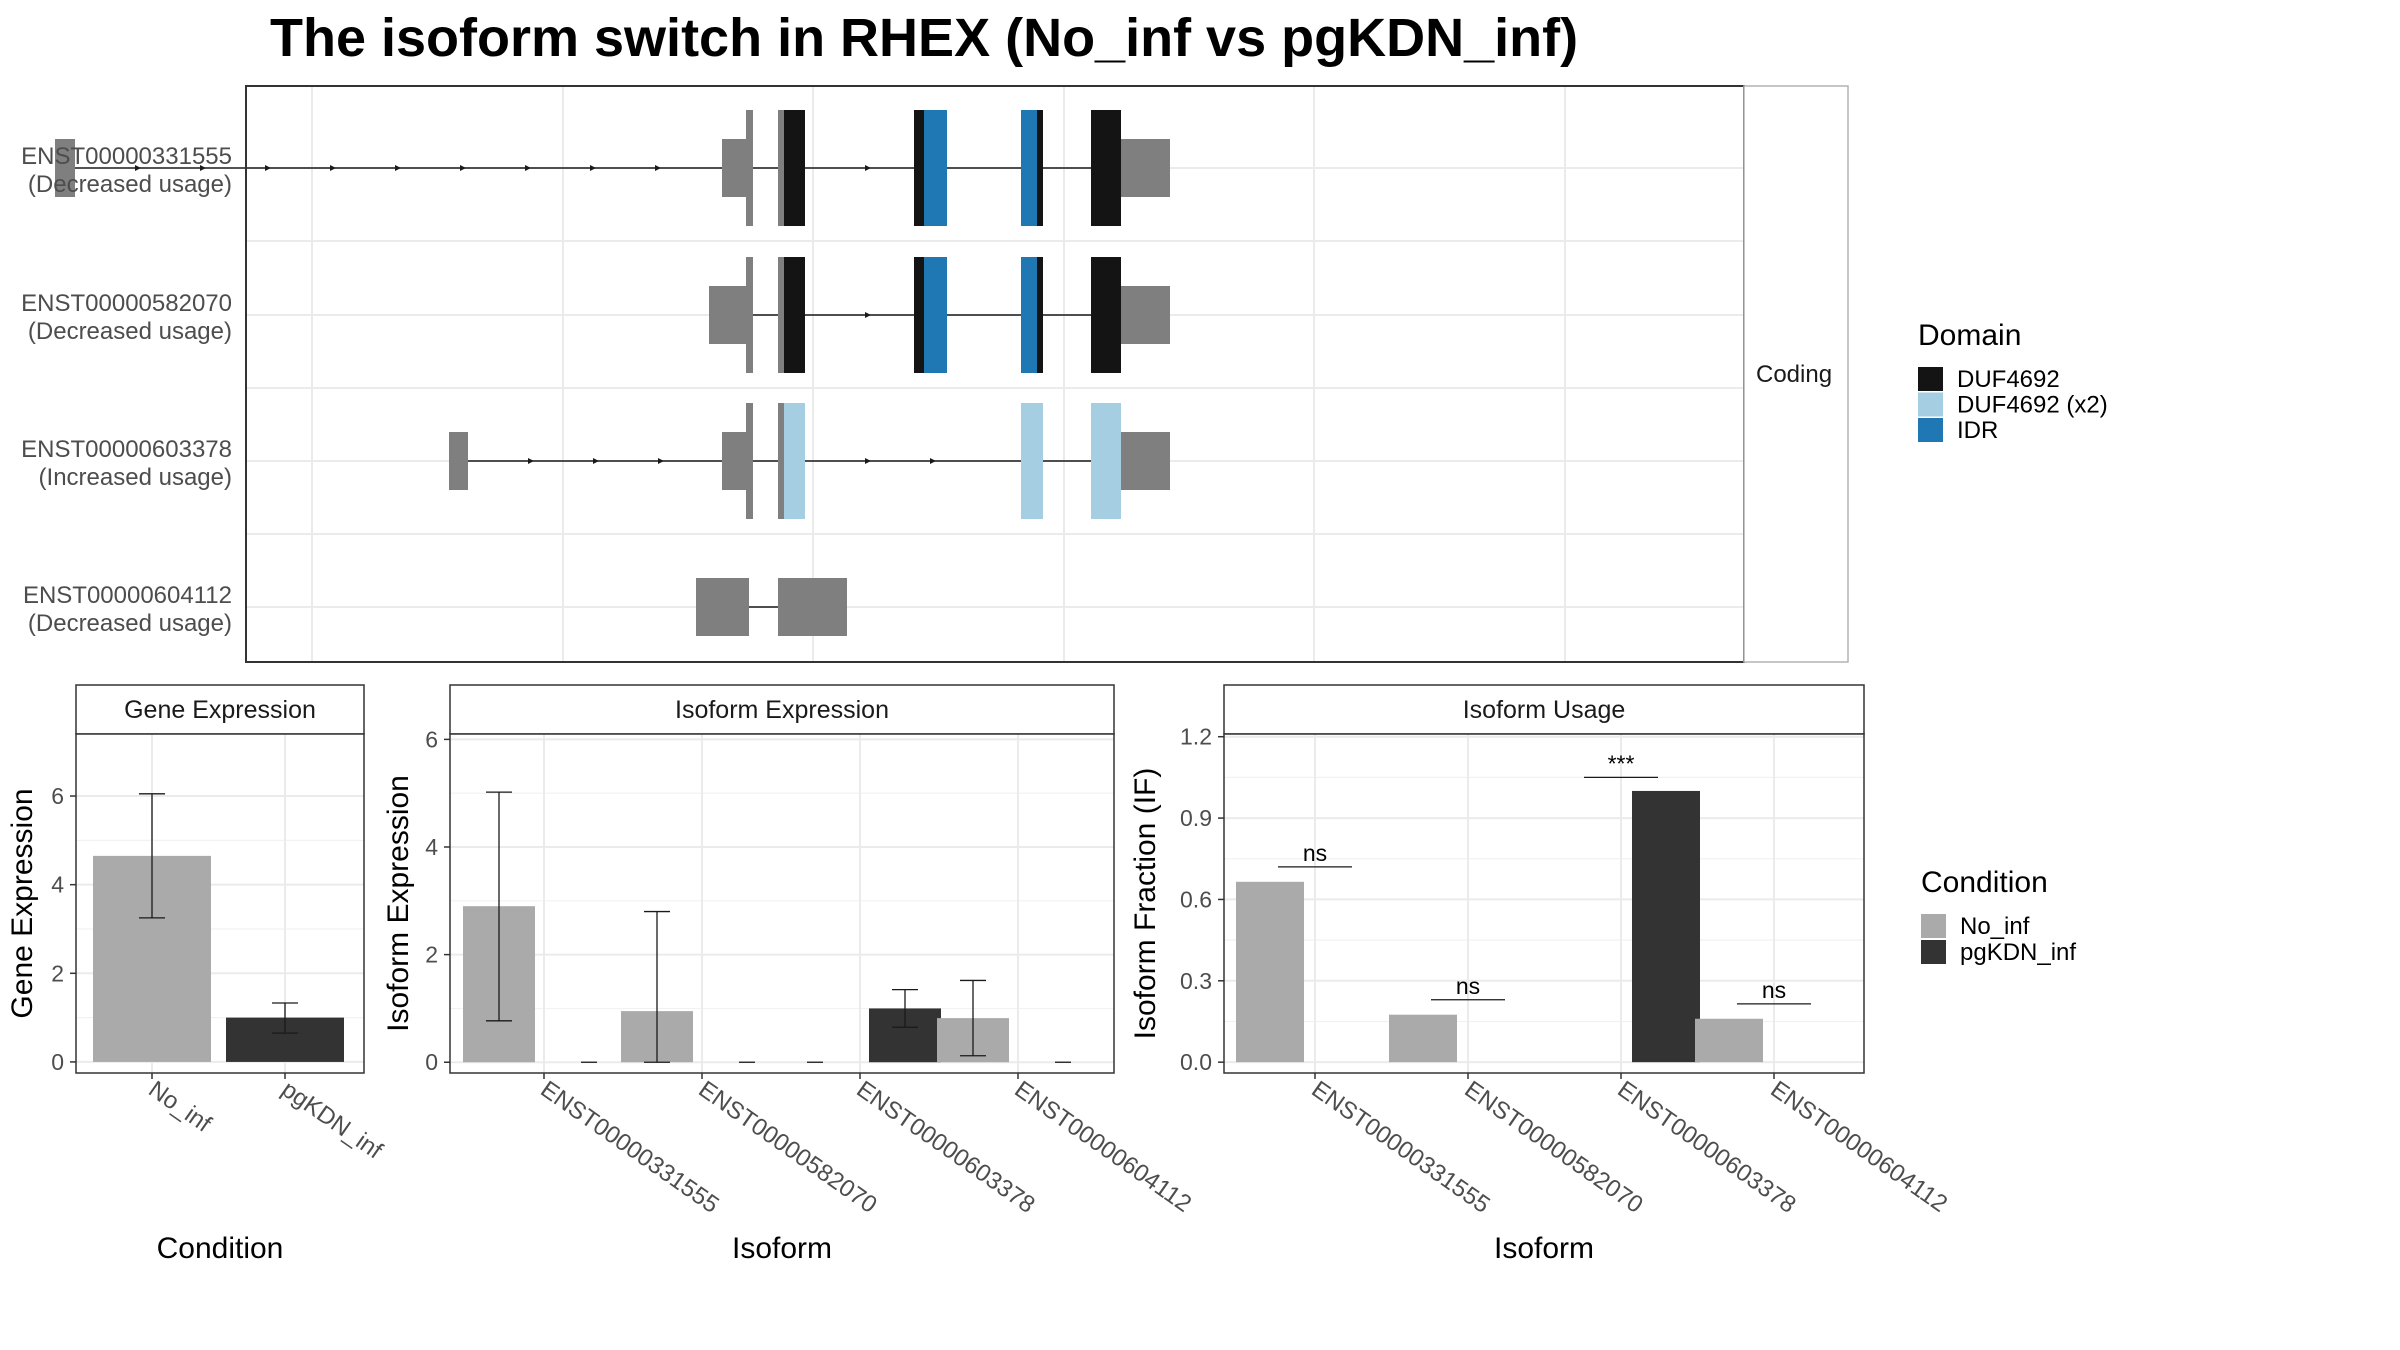 The width and height of the screenshot is (2400, 1350). What do you see at coordinates (2008, 379) in the screenshot?
I see `domain-legend-label: DUF4692` at bounding box center [2008, 379].